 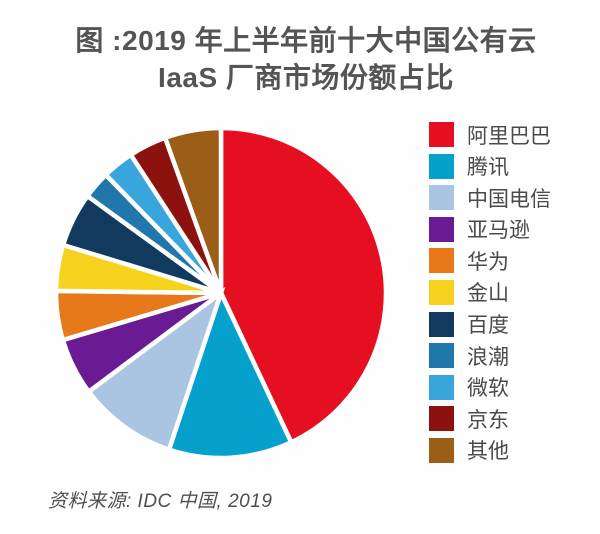 I want to click on legend-item-7: 浪潮, so click(x=490, y=356).